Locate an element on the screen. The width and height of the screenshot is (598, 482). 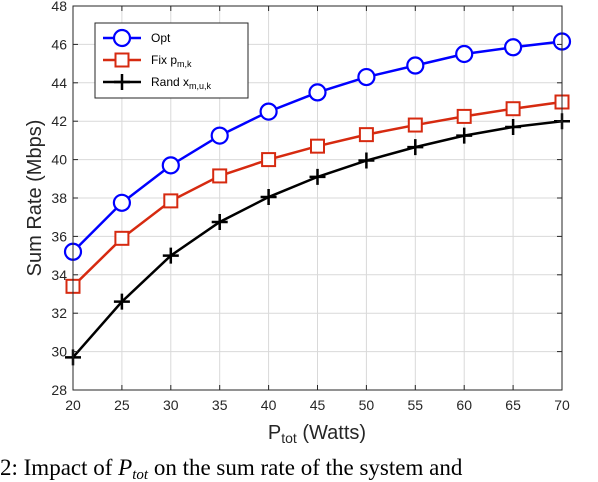
legend-label: Rand xm,u,k is located at coordinates (181, 83).